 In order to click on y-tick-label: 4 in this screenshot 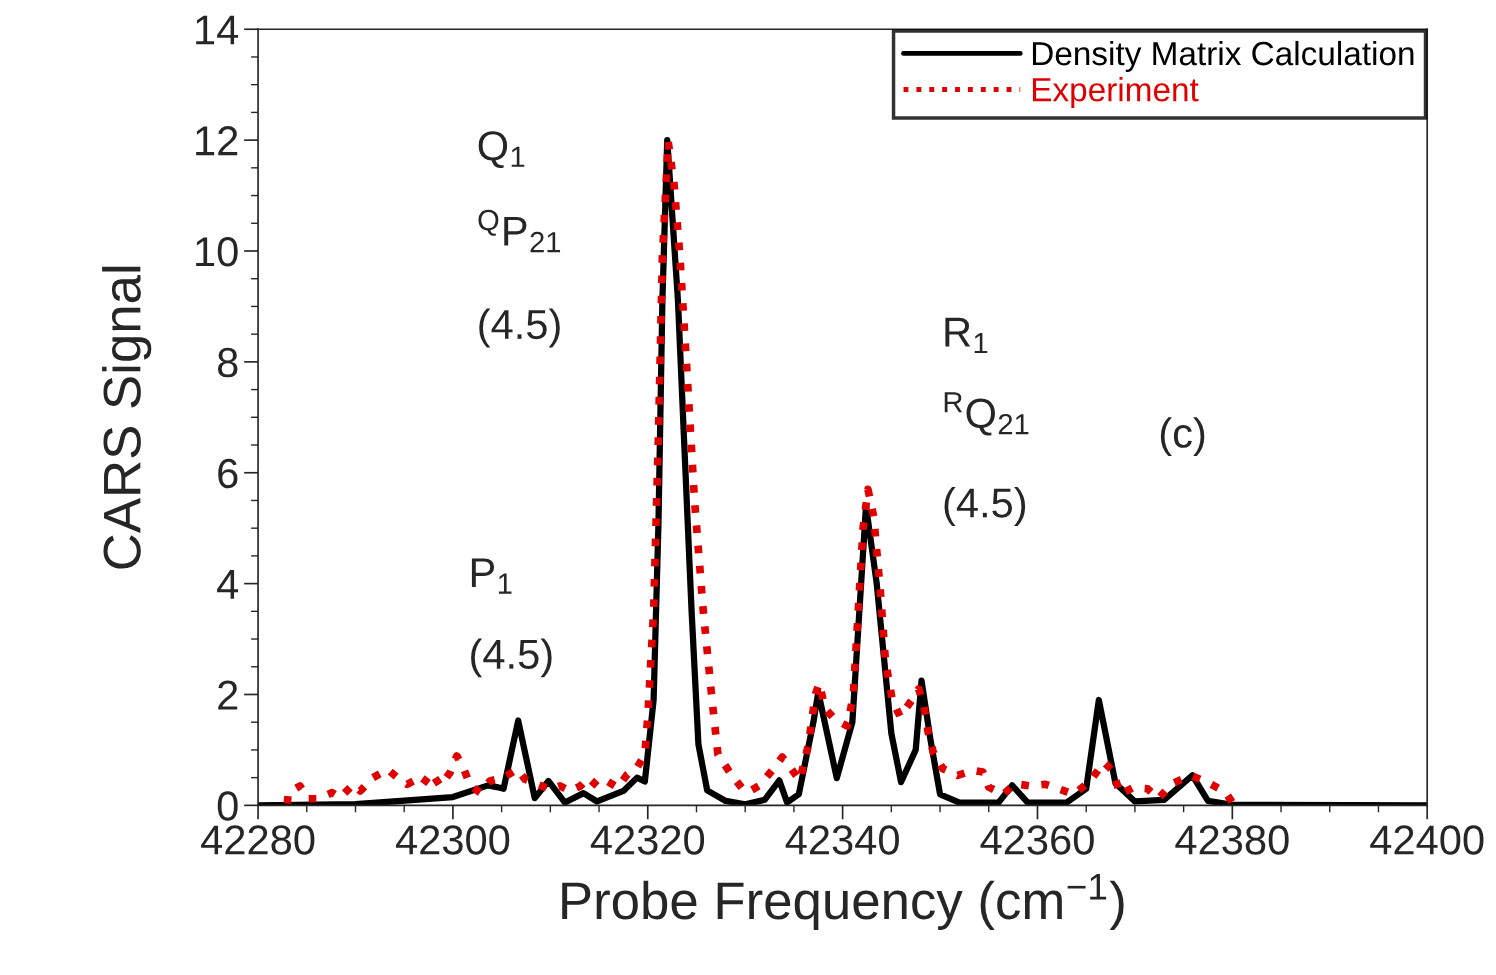, I will do `click(228, 584)`.